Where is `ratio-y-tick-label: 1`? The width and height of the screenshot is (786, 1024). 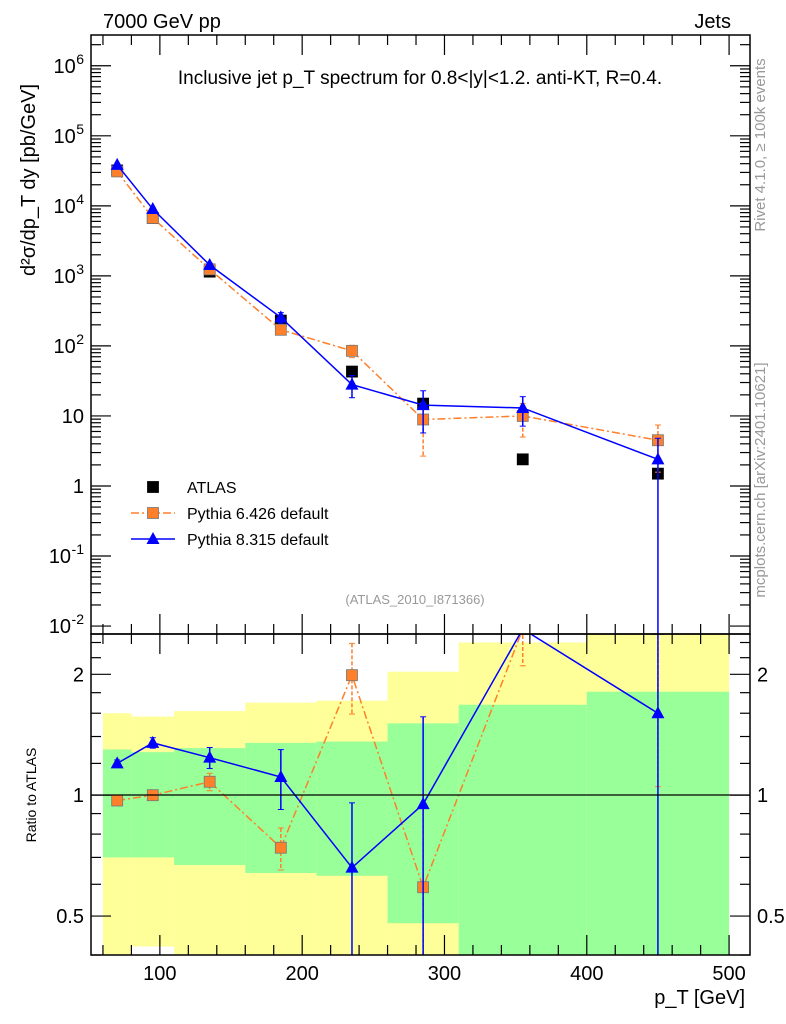 ratio-y-tick-label: 1 is located at coordinates (78, 796).